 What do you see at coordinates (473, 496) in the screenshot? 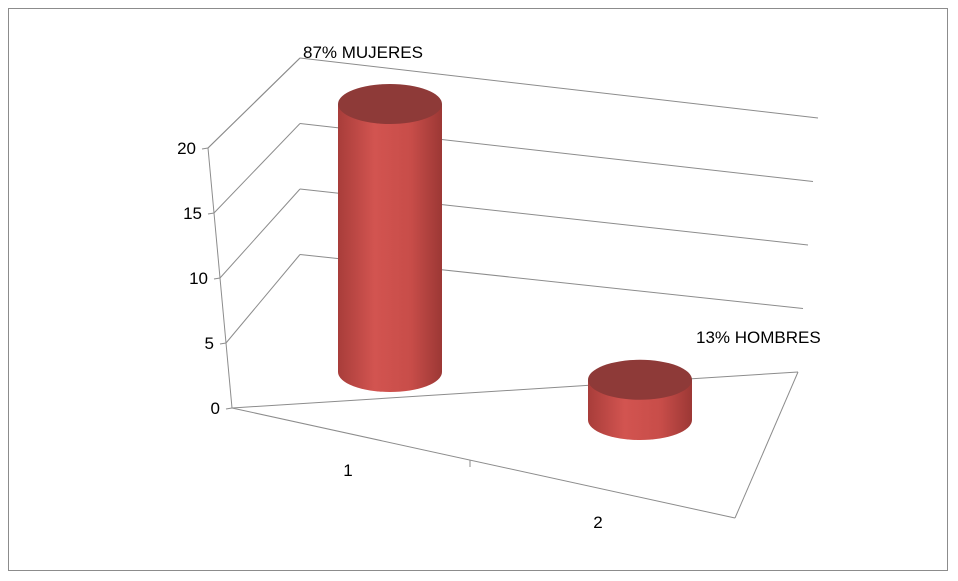
I see `x-ticks: 12` at bounding box center [473, 496].